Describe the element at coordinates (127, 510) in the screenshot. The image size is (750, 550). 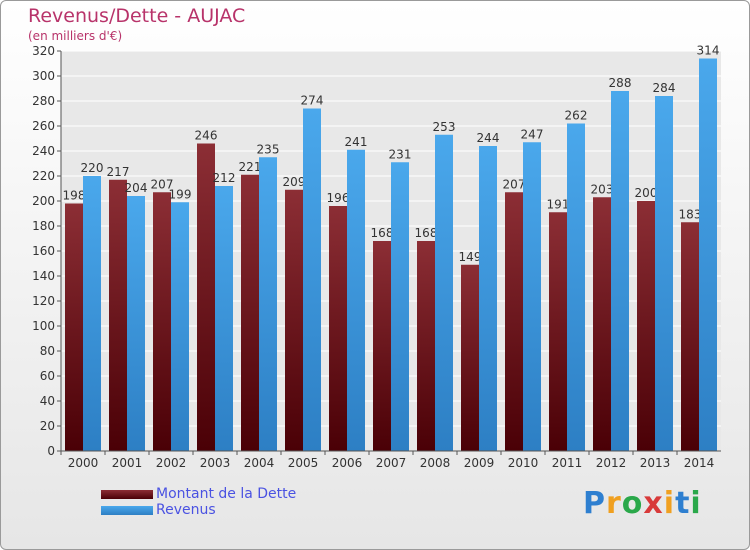
I see `legend-swatch-revenus` at that location.